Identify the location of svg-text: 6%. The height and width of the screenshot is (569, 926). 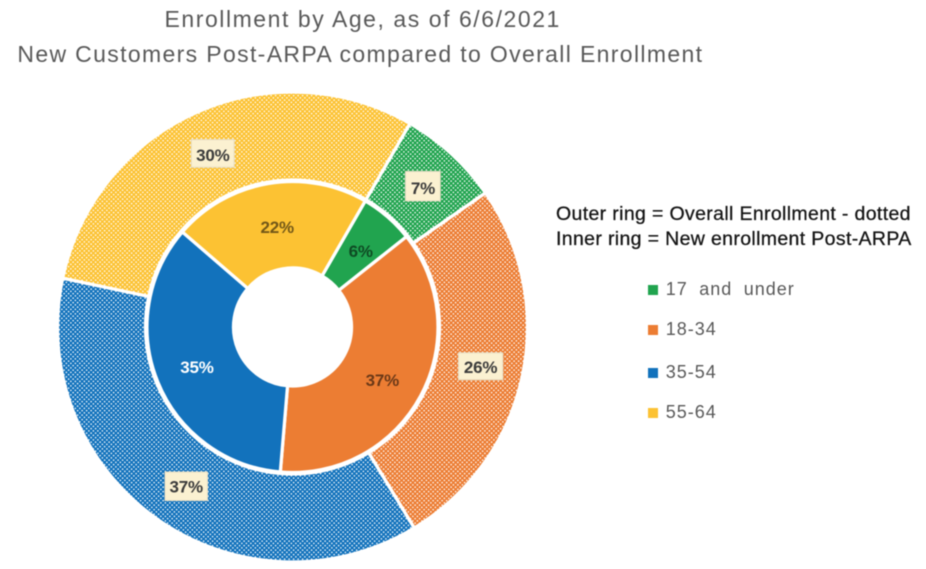
(361, 251).